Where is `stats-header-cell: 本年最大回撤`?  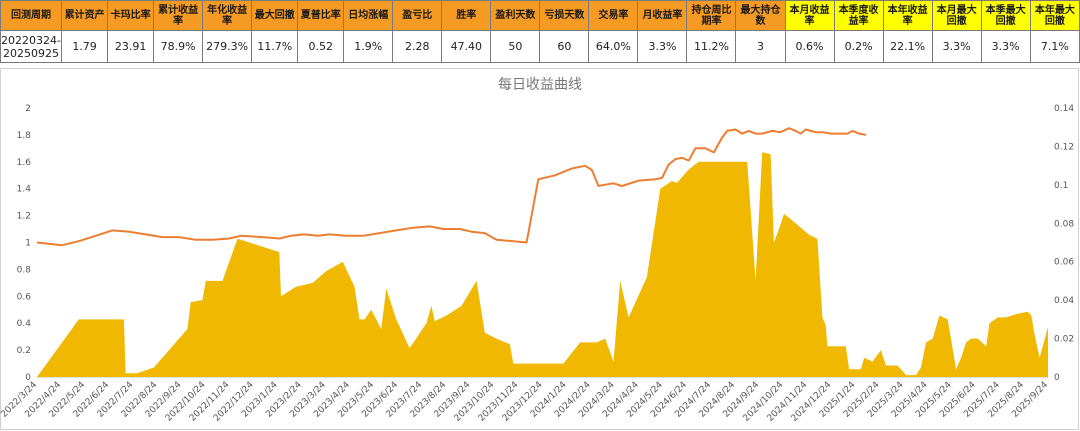 stats-header-cell: 本年最大回撤 is located at coordinates (1054, 15).